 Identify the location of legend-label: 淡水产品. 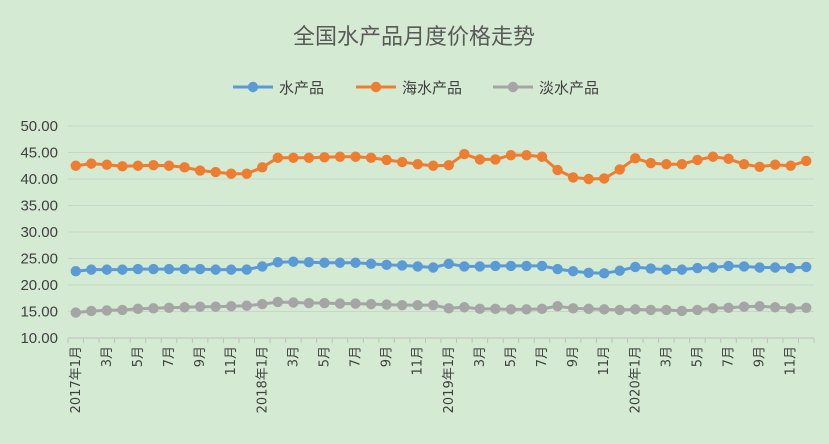
(569, 88).